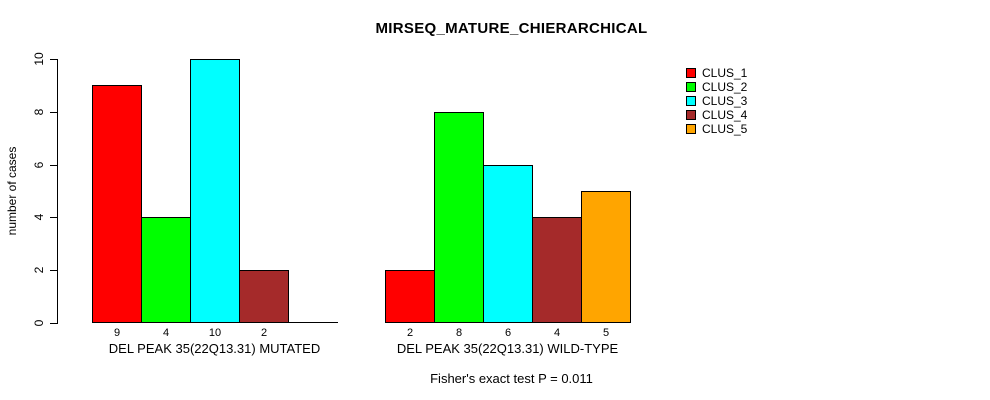 This screenshot has width=990, height=400. Describe the element at coordinates (313, 322) in the screenshot. I see `bar-clus_5-group1` at that location.